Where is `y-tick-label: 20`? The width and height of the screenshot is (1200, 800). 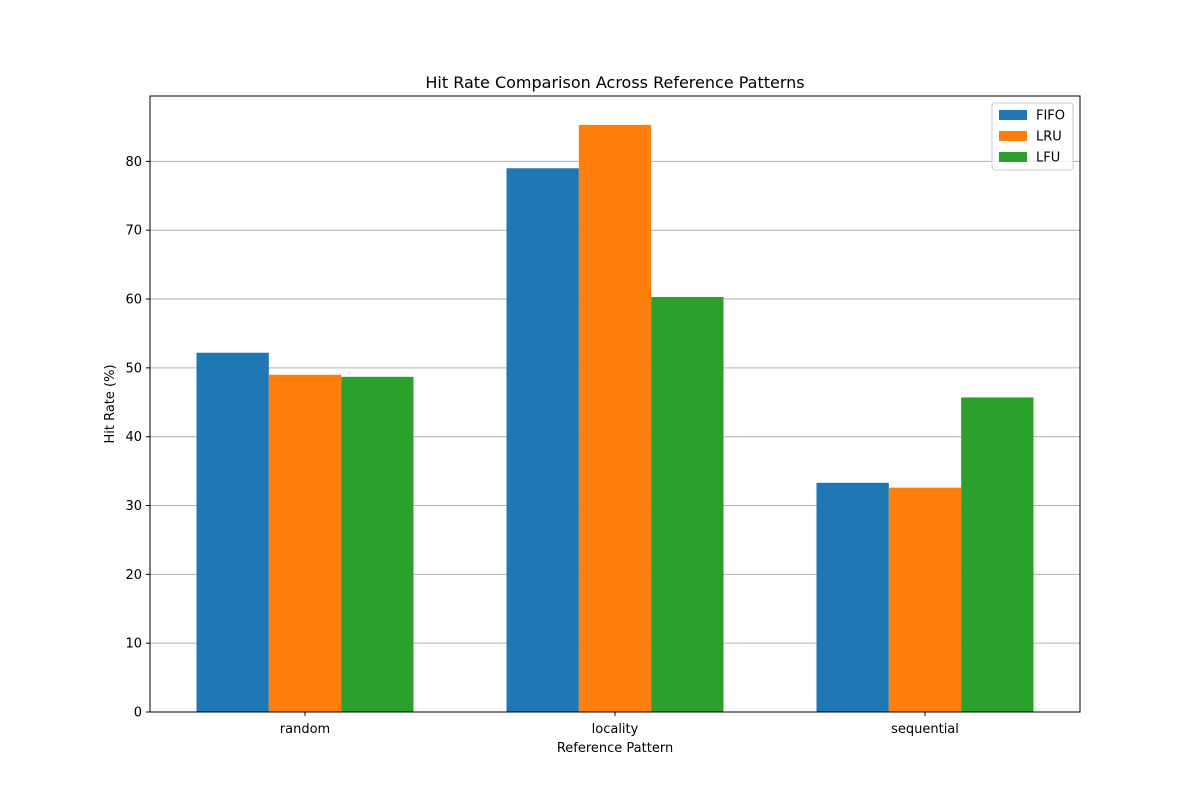
y-tick-label: 20 is located at coordinates (133, 575).